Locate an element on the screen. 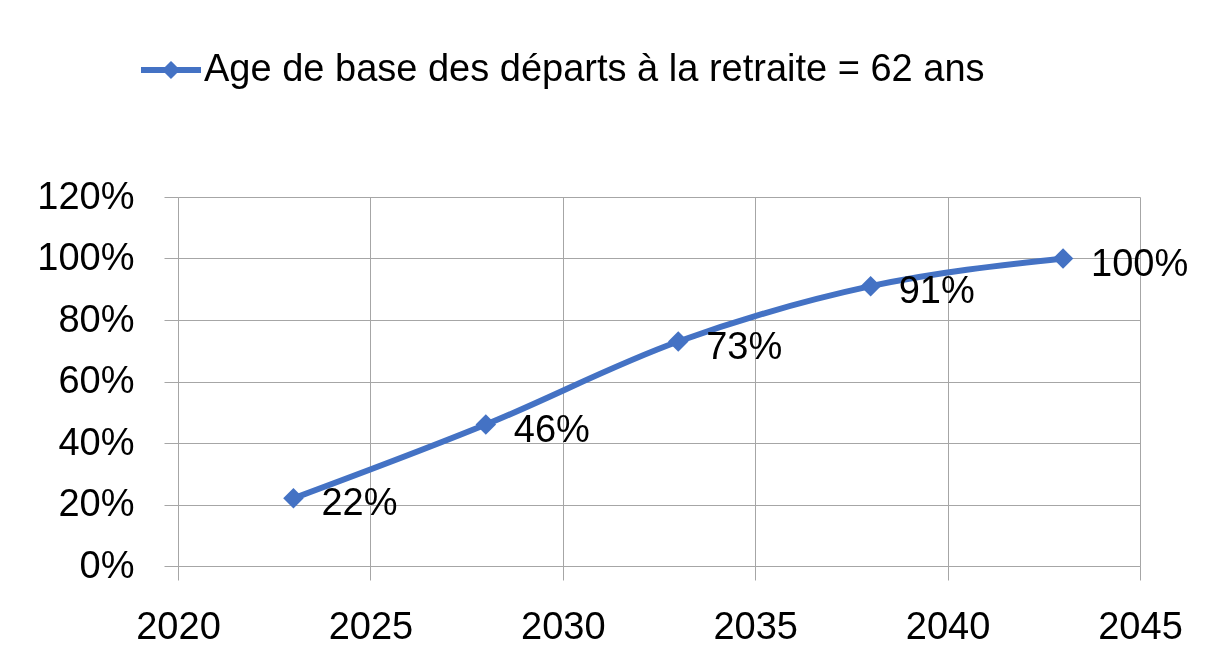  y-tick-label: 0% is located at coordinates (107, 564).